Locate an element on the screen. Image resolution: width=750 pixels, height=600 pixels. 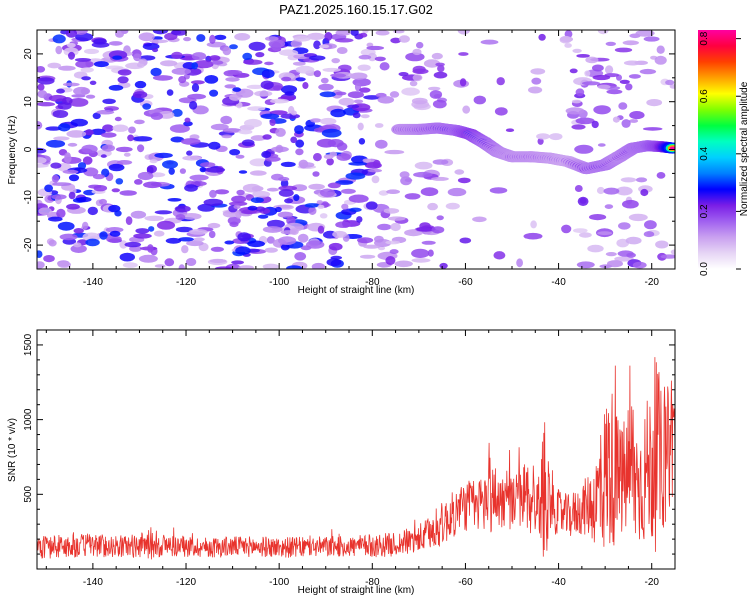
figure-title: PAZ1.2025.160.15.17.G02 is located at coordinates (356, 9).